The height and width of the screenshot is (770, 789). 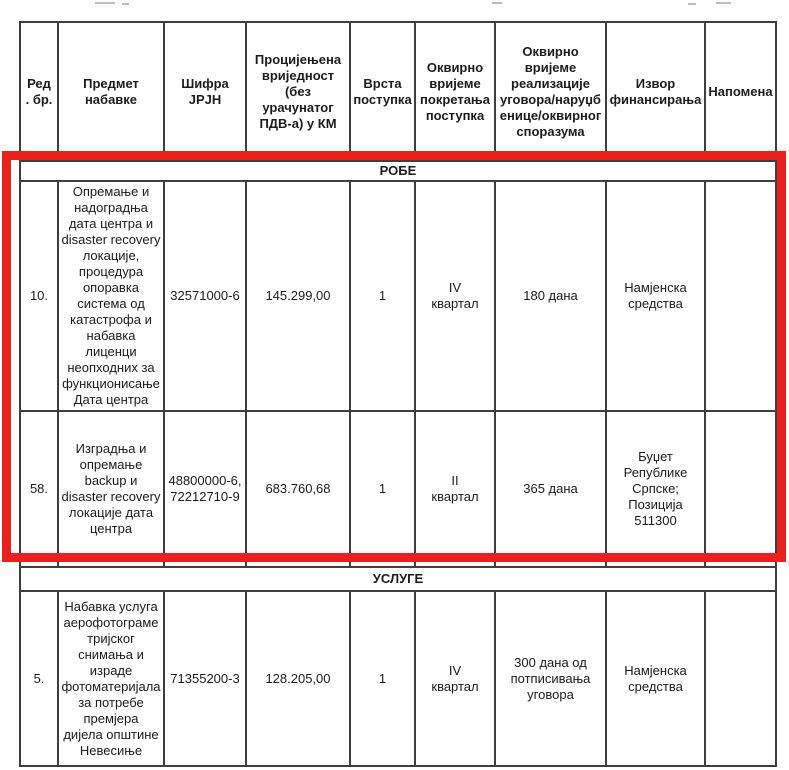 I want to click on cell-estimated-value: 683.760,68, so click(x=298, y=489).